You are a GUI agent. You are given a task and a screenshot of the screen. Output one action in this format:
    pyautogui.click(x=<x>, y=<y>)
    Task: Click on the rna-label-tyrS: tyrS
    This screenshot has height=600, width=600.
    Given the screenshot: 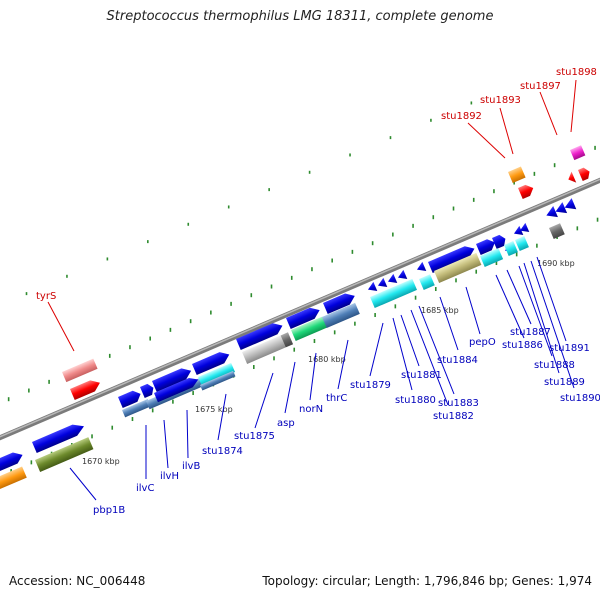 What is the action you would take?
    pyautogui.click(x=46, y=296)
    